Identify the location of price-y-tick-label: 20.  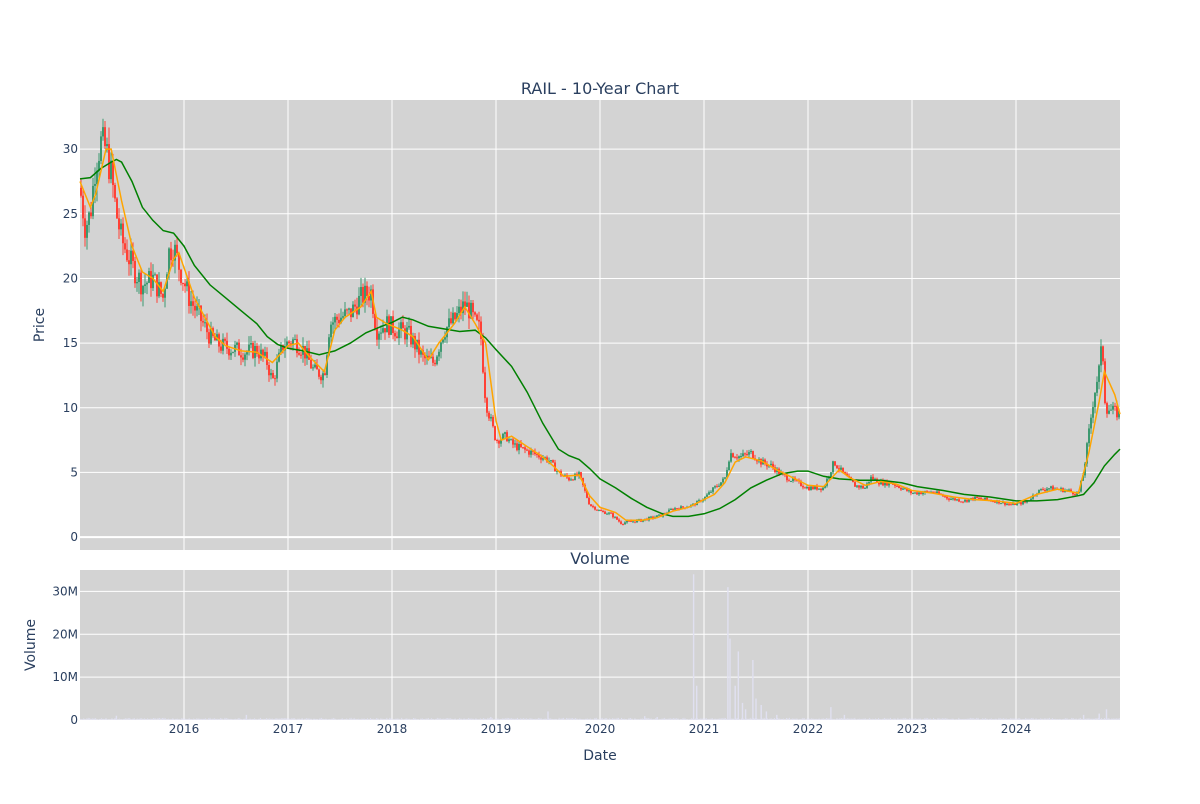
(70, 278).